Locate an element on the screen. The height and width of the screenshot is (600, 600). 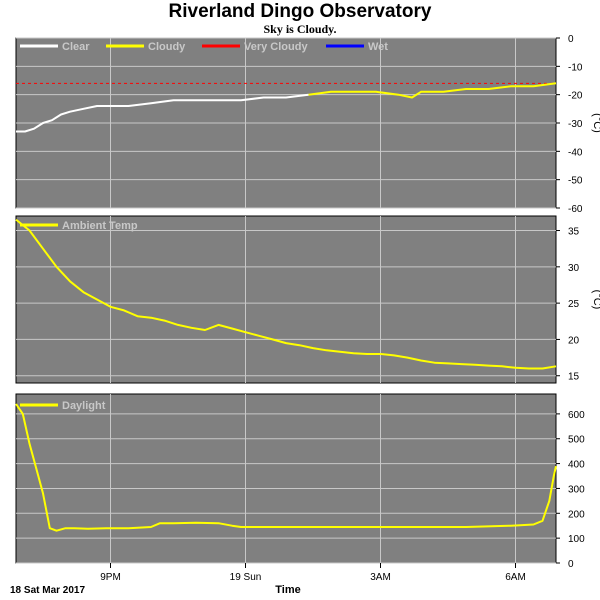
y-tick-label: -20 is located at coordinates (575, 96).